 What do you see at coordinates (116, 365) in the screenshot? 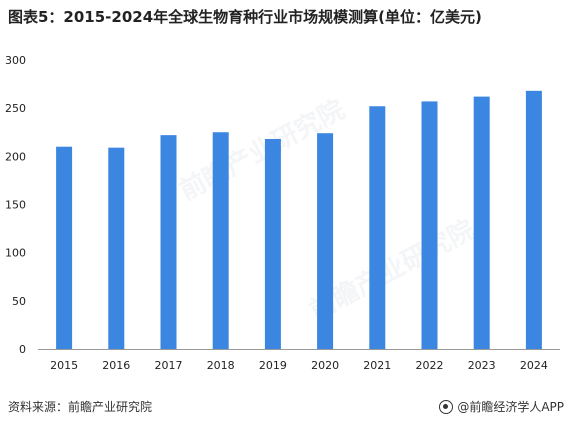
I see `x-tick-label: 2016` at bounding box center [116, 365].